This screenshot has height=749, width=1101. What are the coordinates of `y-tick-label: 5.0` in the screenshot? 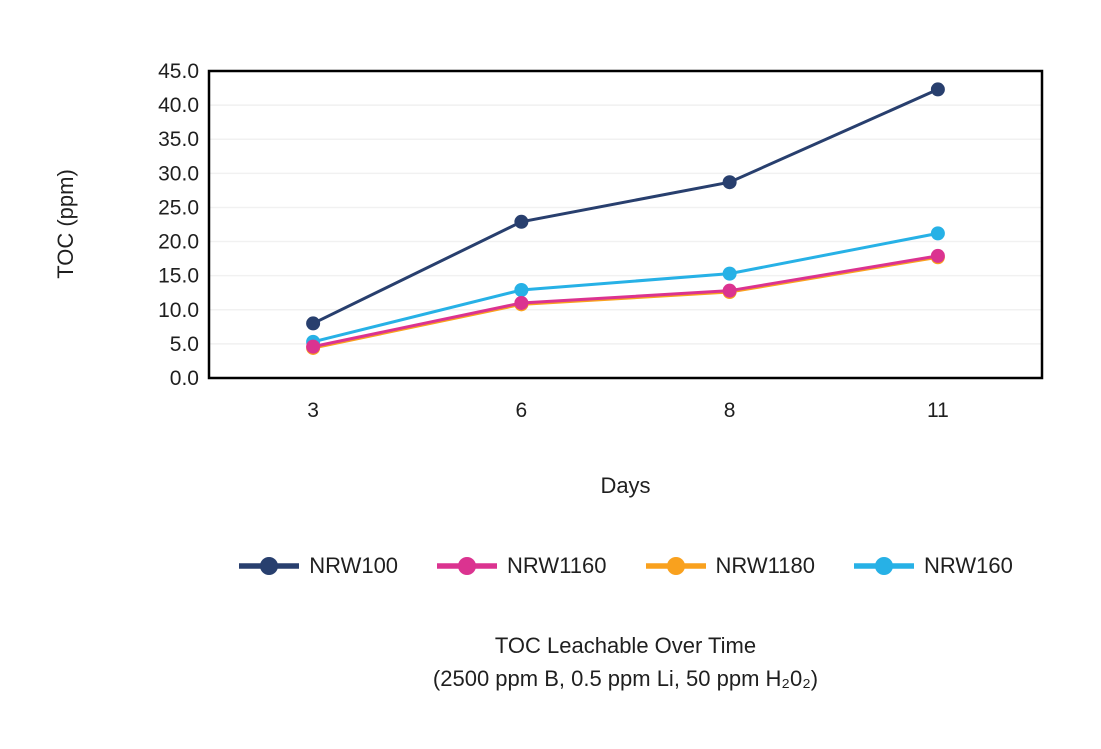 It's located at (184, 344).